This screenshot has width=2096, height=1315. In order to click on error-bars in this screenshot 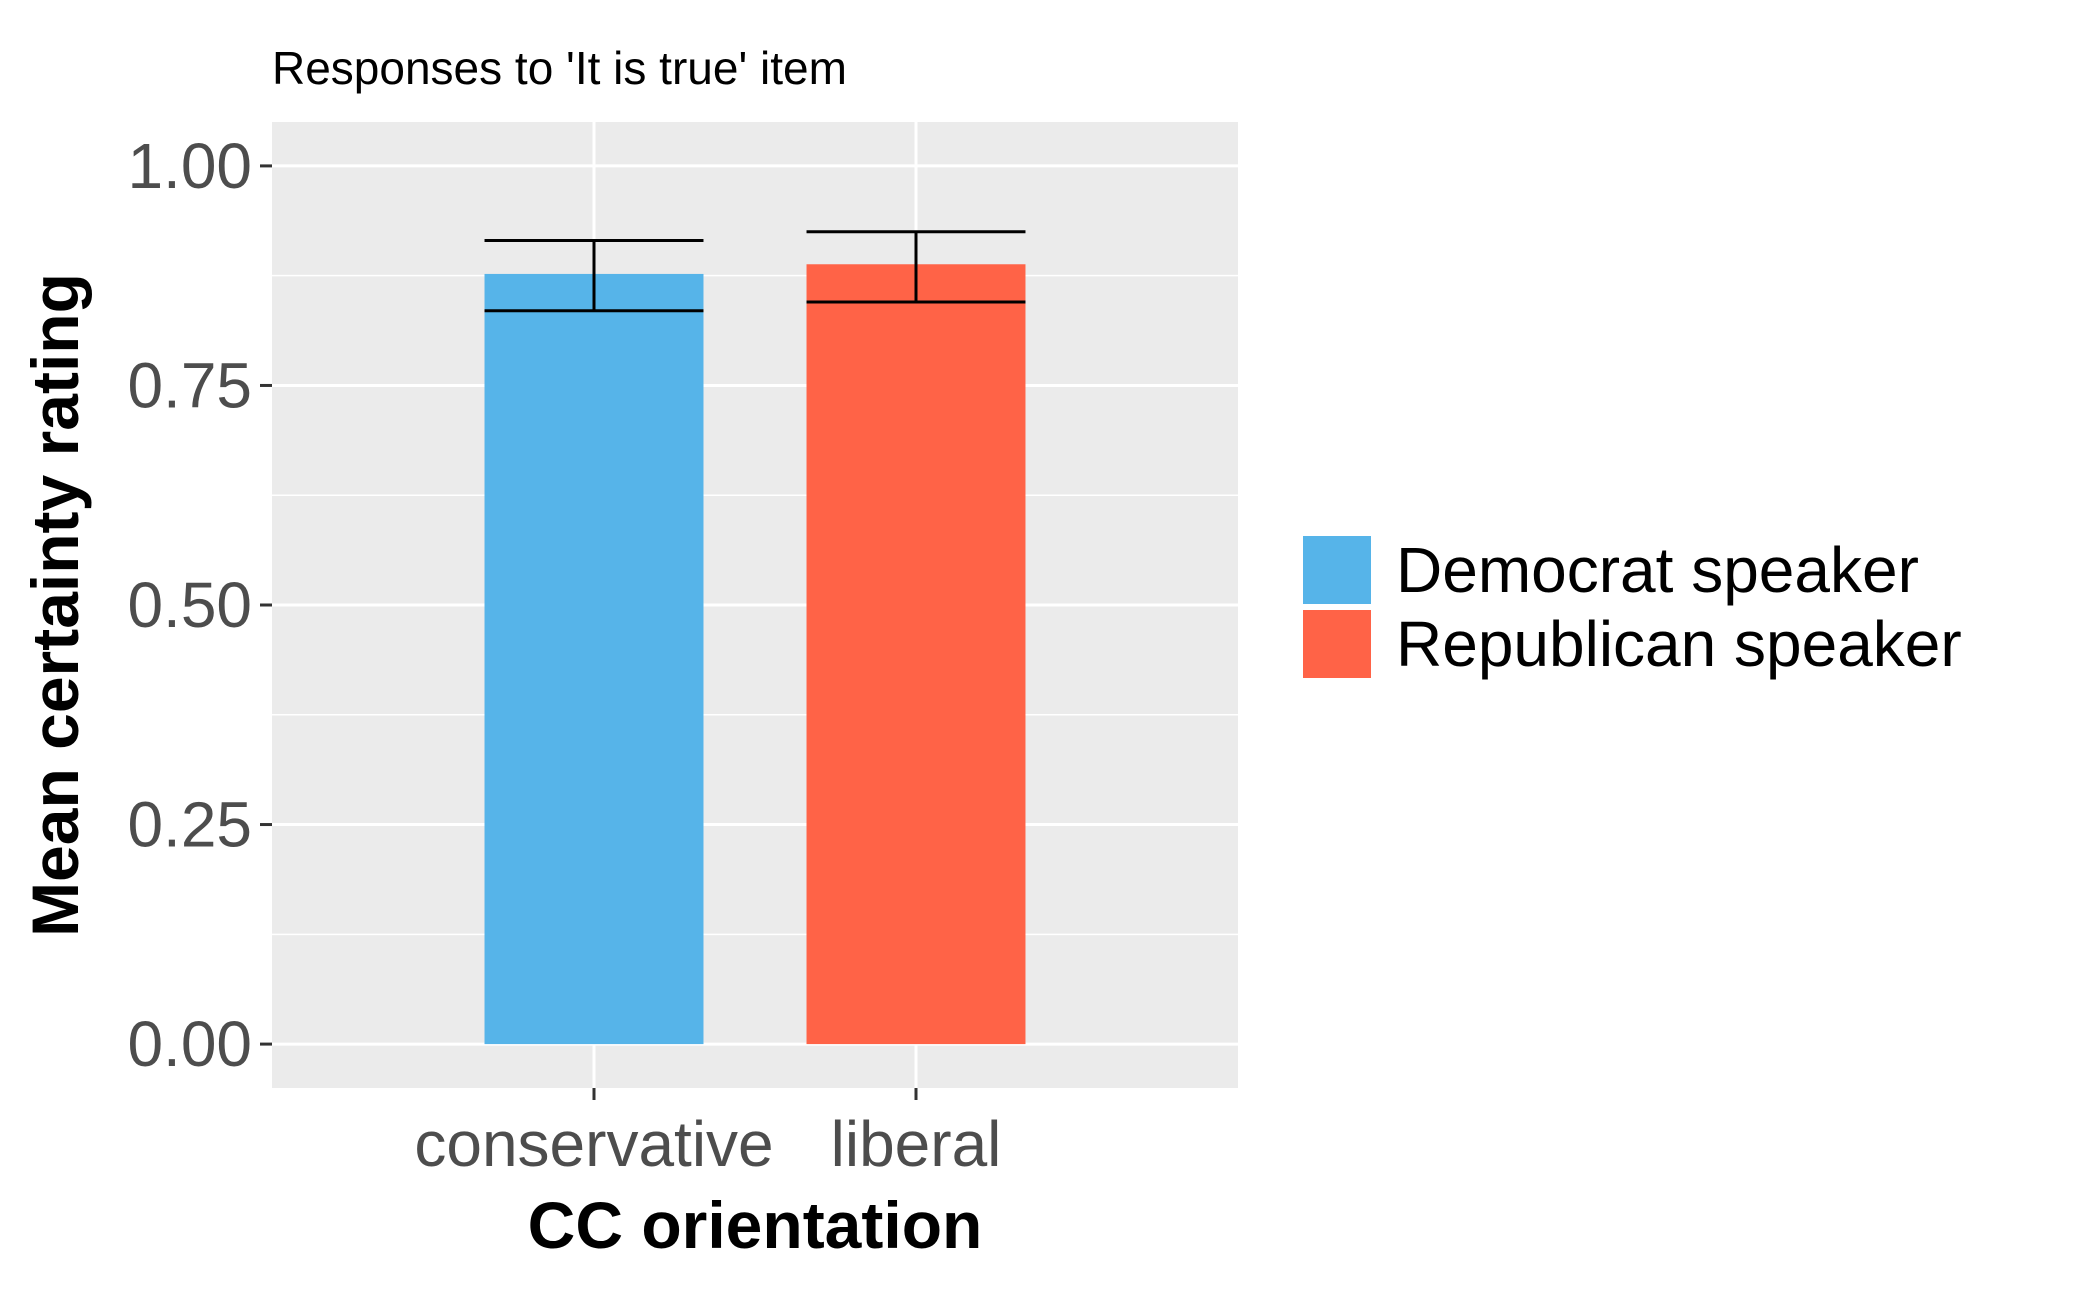, I will do `click(755, 271)`.